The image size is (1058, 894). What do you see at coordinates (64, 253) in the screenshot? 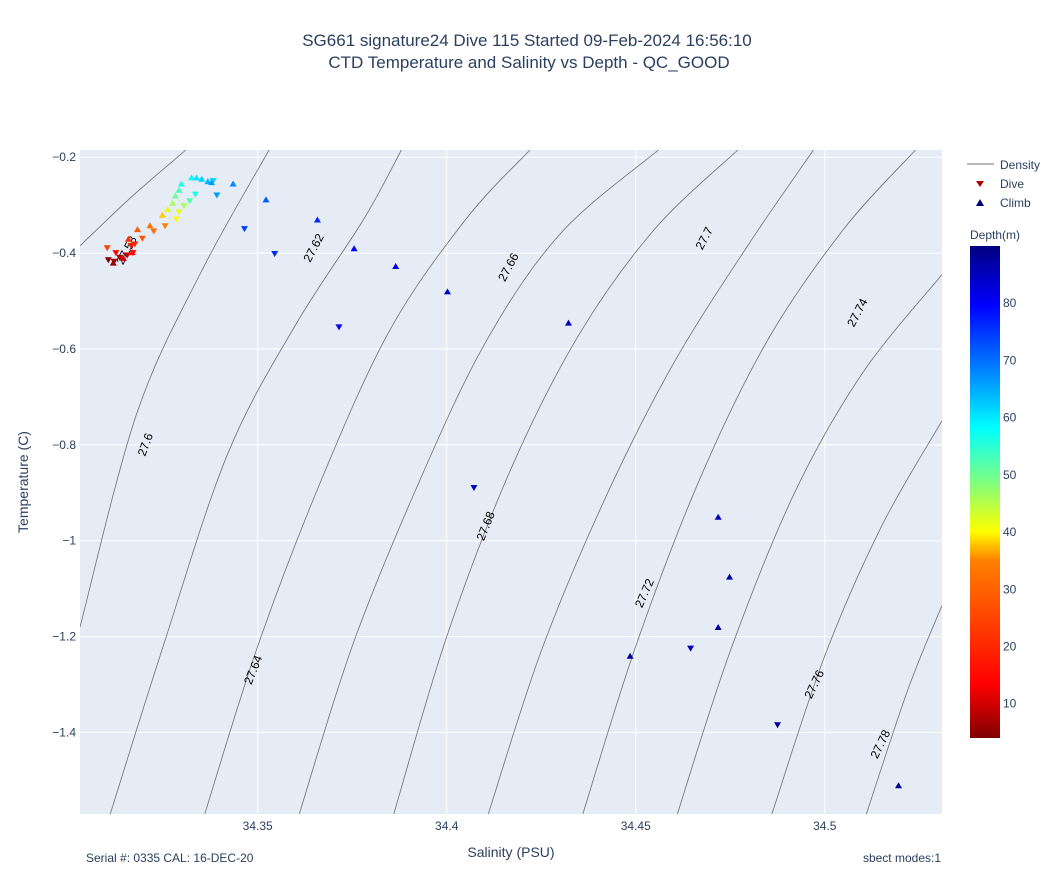
I see `y-tick-label: −0.4` at bounding box center [64, 253].